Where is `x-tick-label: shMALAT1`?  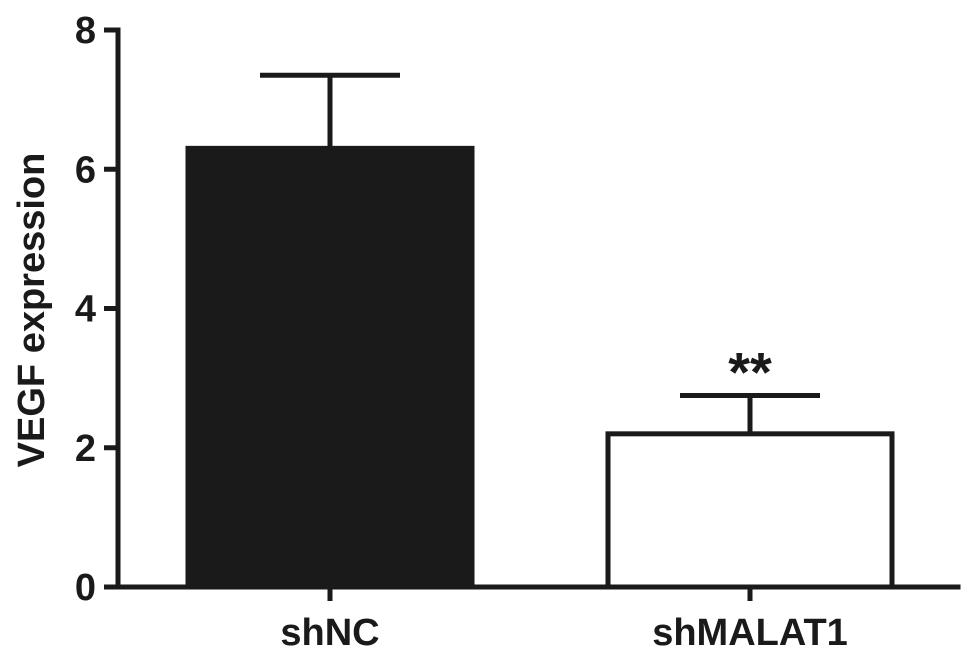
x-tick-label: shMALAT1 is located at coordinates (750, 633).